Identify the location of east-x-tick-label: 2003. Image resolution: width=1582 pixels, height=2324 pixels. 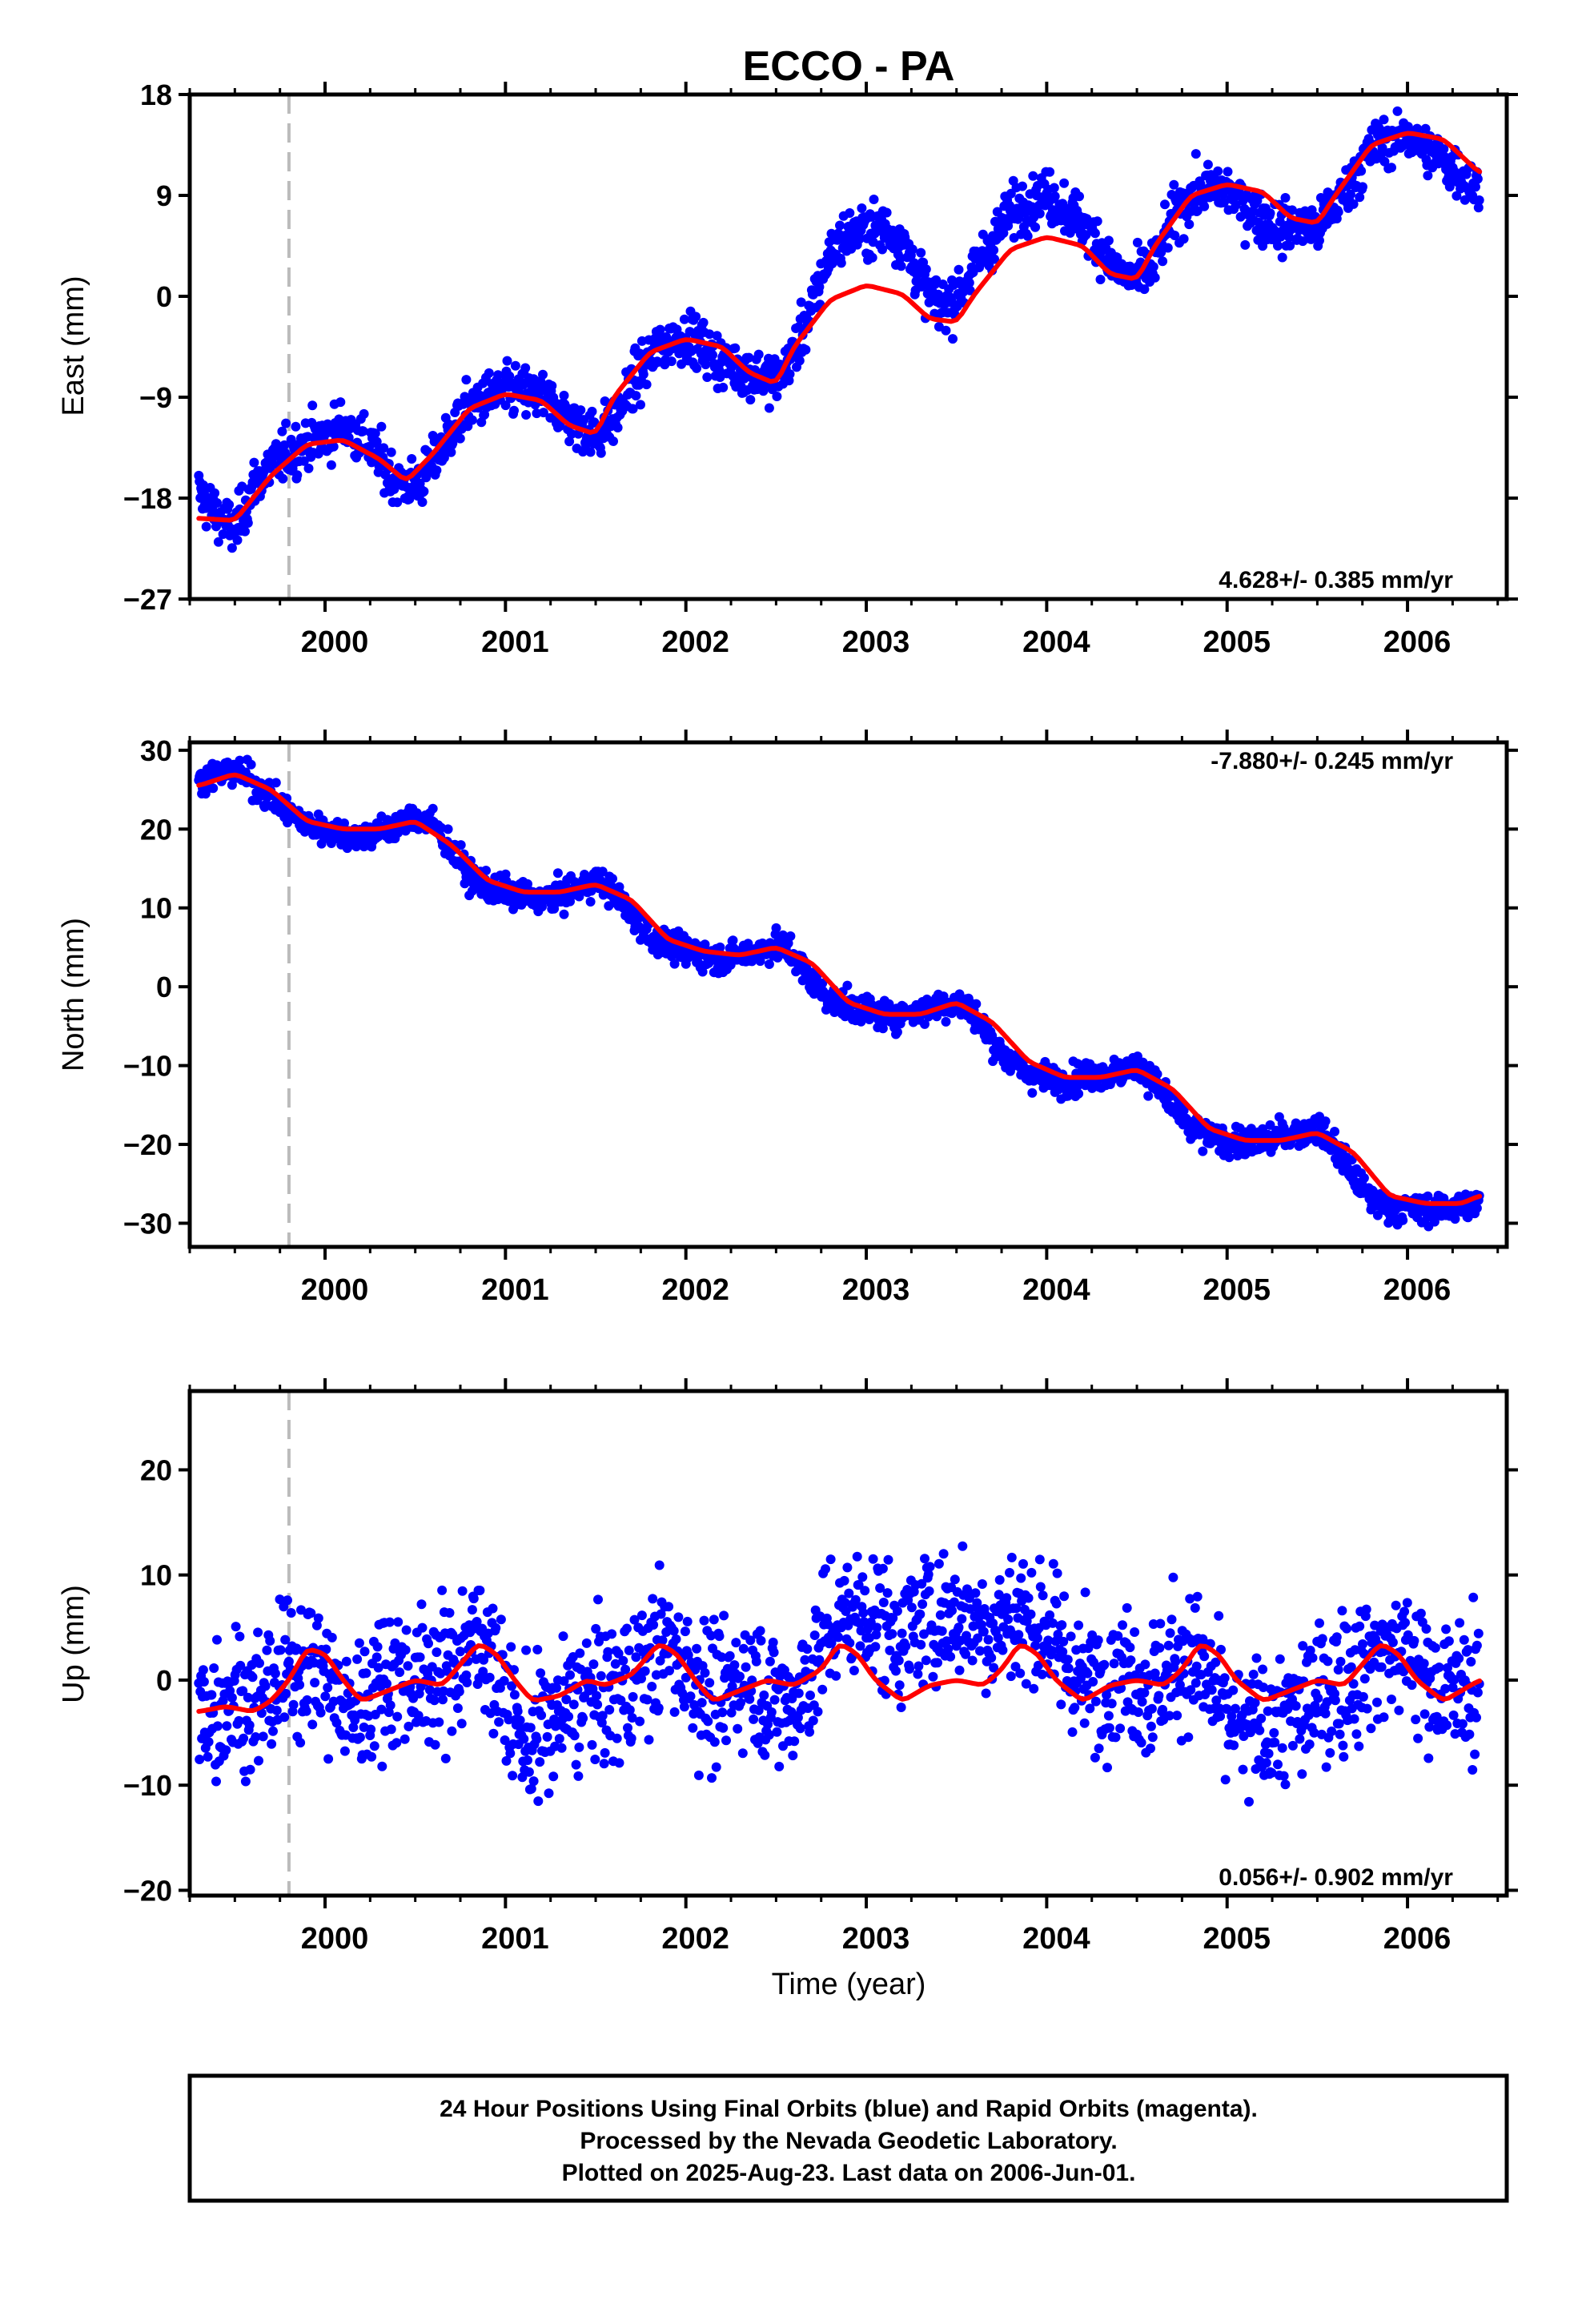
(876, 642).